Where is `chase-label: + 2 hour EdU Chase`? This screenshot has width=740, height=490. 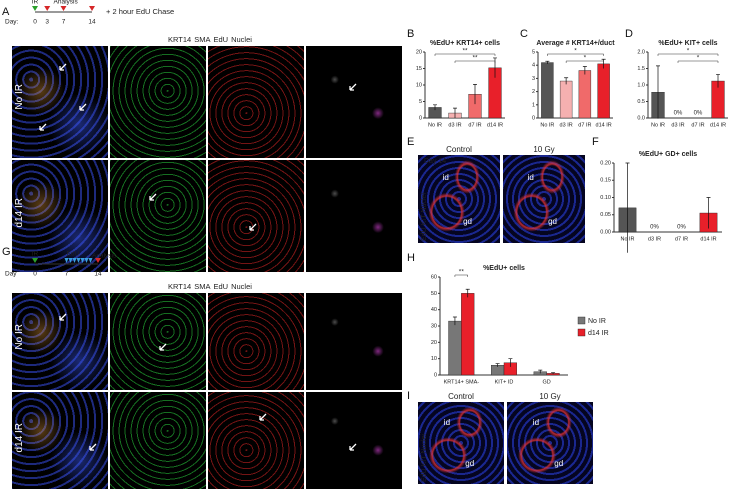
chase-label: + 2 hour EdU Chase is located at coordinates (140, 11).